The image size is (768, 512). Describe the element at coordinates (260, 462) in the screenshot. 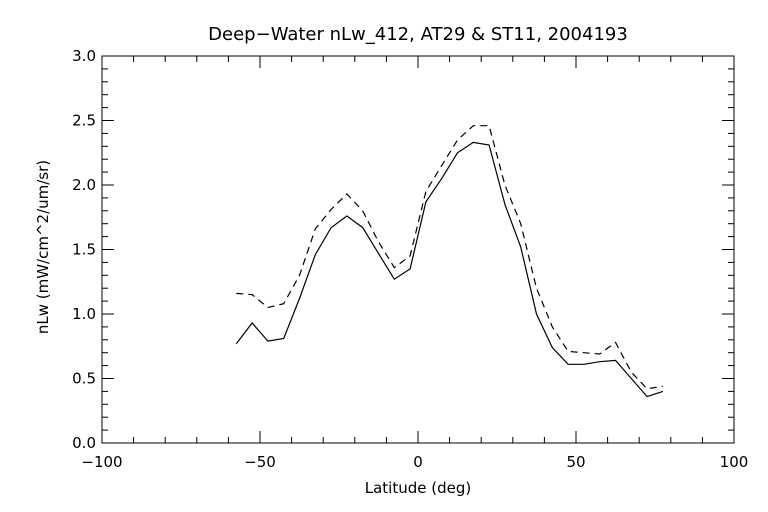

I see `x-tick-label: −50` at that location.